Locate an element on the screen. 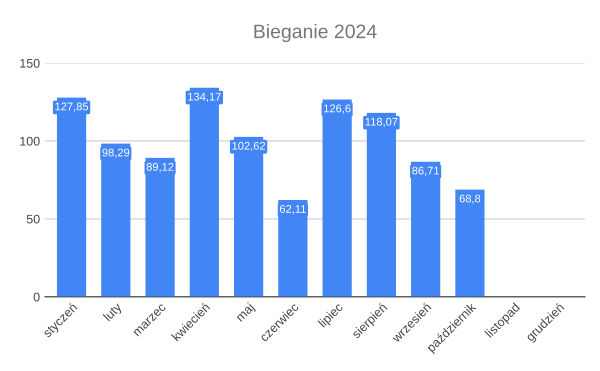 This screenshot has width=600, height=371. data-label: 134,17 is located at coordinates (204, 97).